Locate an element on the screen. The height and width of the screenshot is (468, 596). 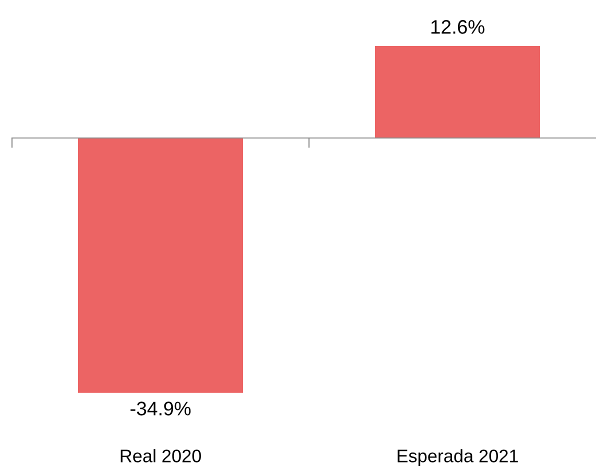
x-tick-label: Esperada 2021 is located at coordinates (458, 457).